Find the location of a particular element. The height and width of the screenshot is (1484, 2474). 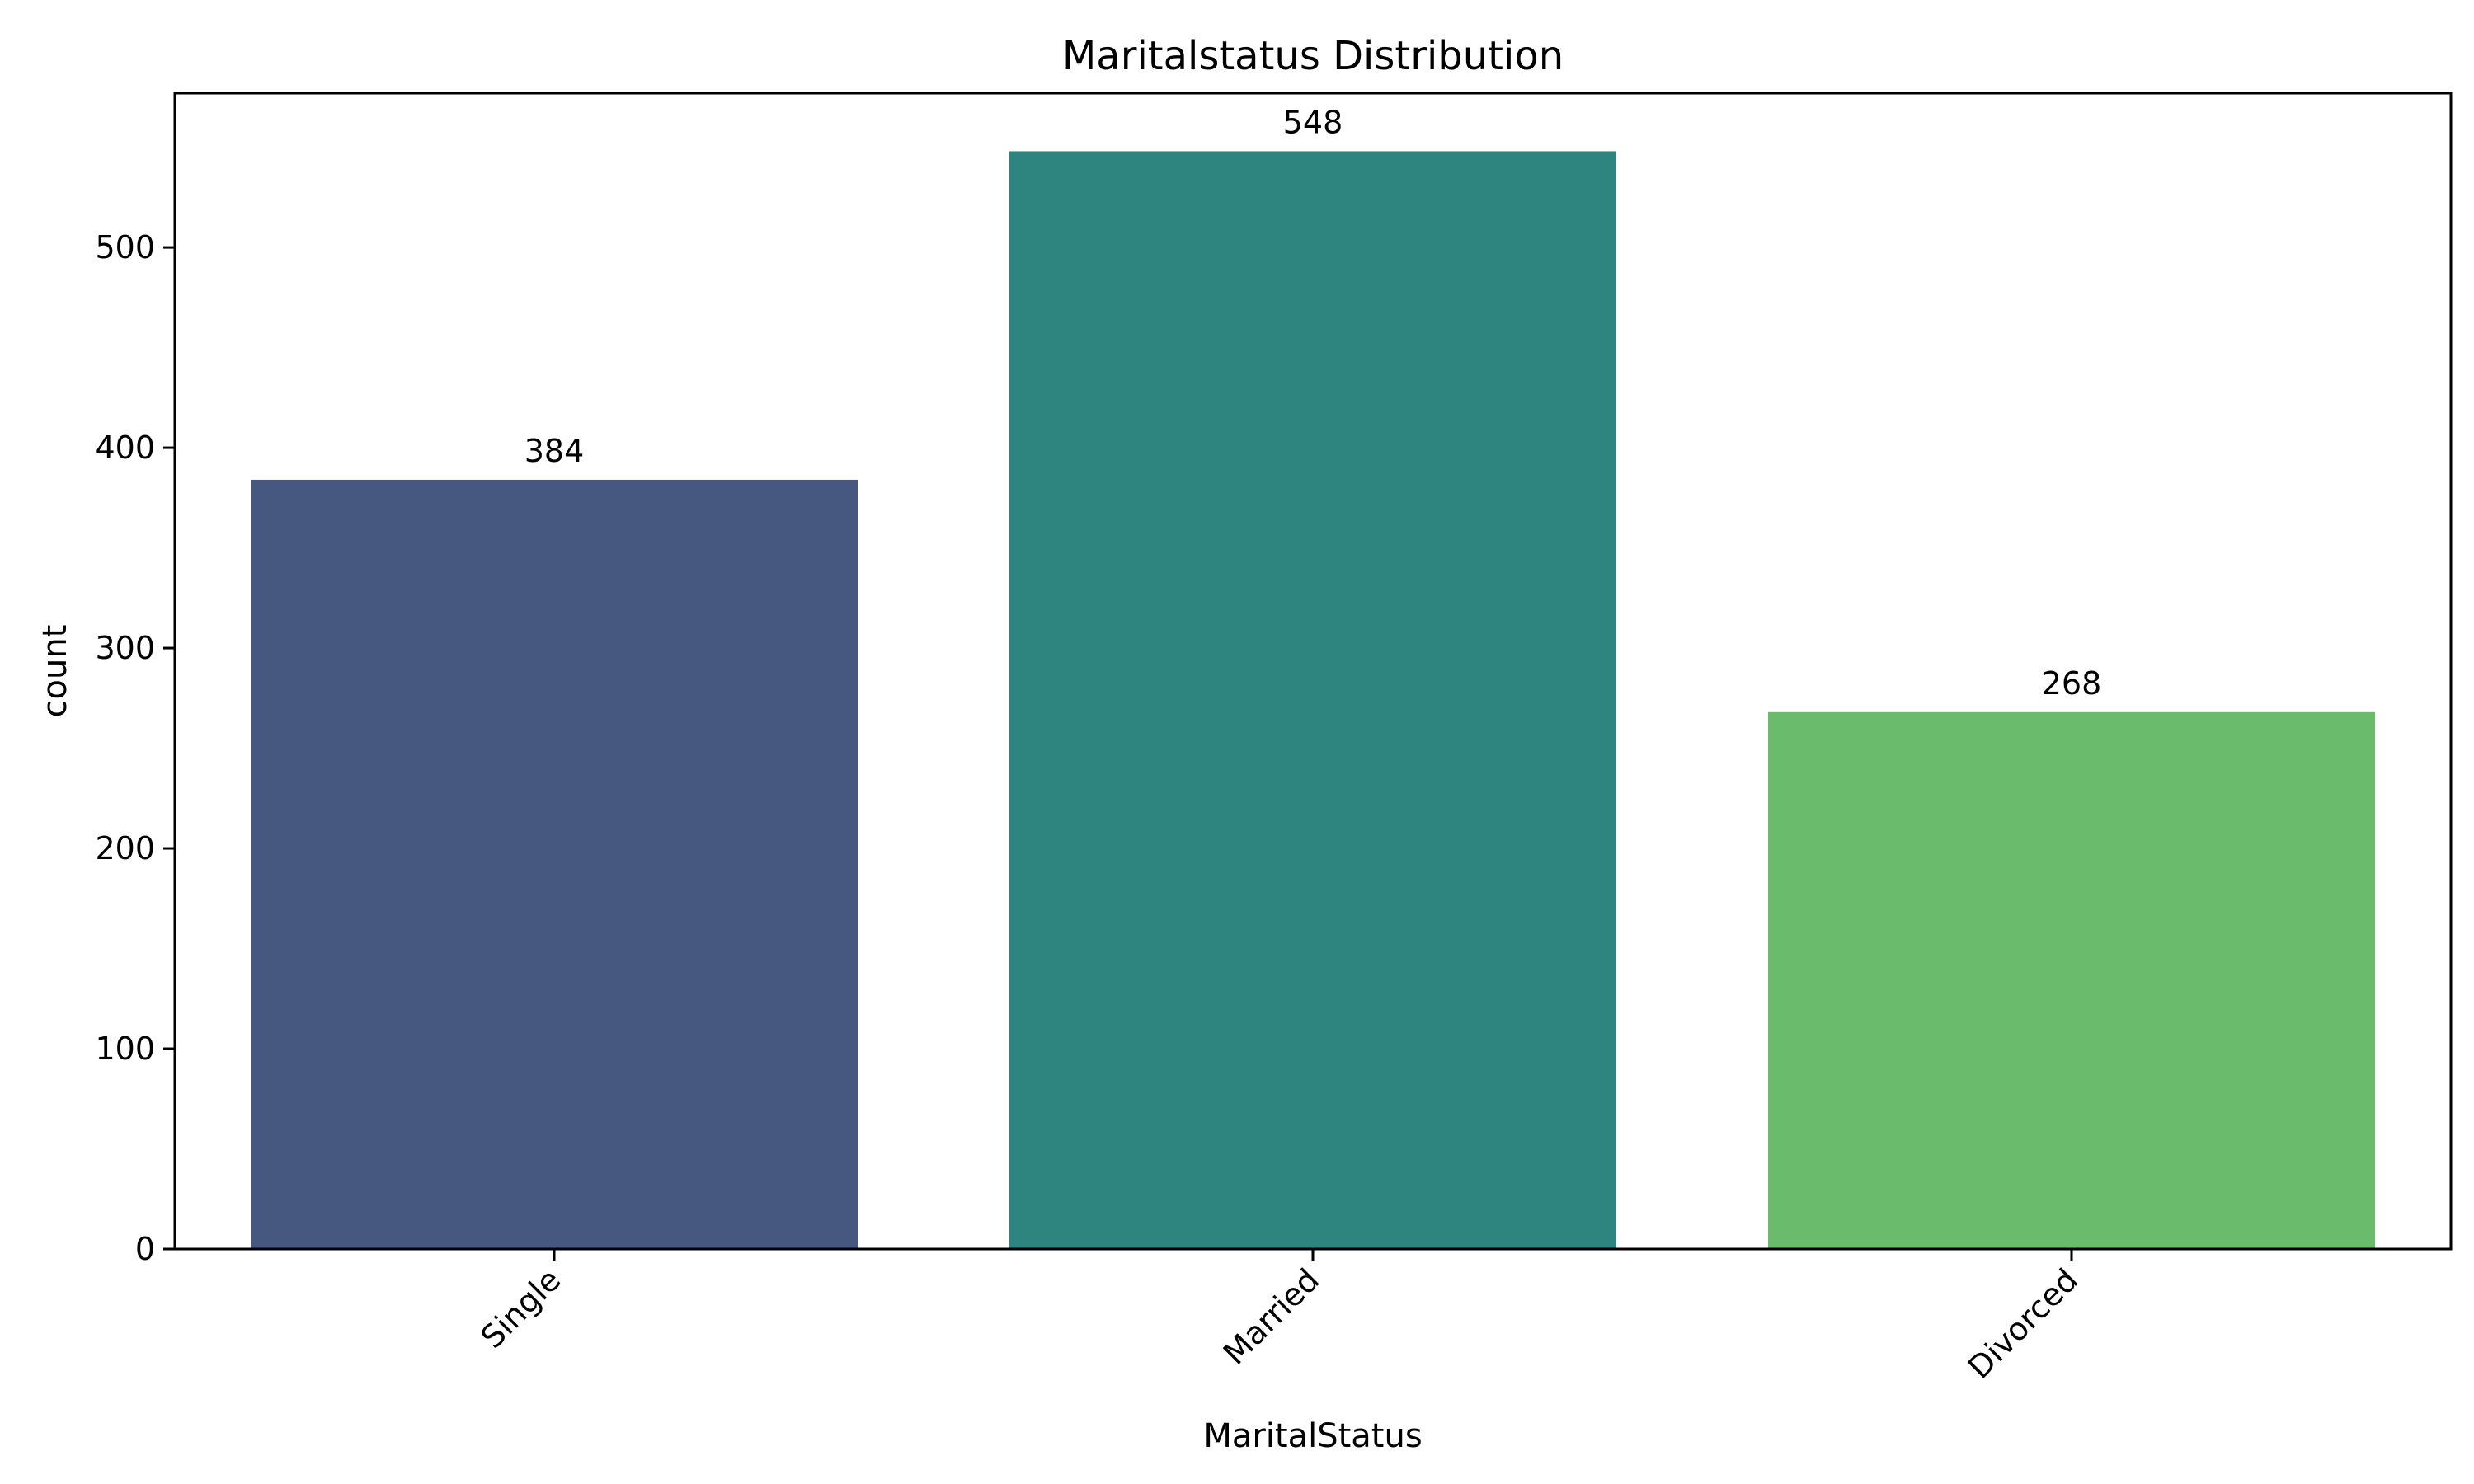

y-tick-label: 0 is located at coordinates (145, 1249).